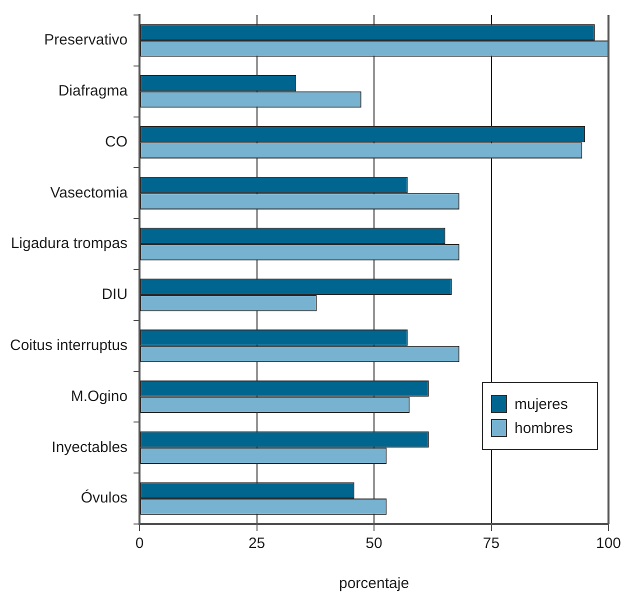 The width and height of the screenshot is (625, 597). Describe the element at coordinates (69, 345) in the screenshot. I see `y-tick-label: Coitus interruptus` at that location.